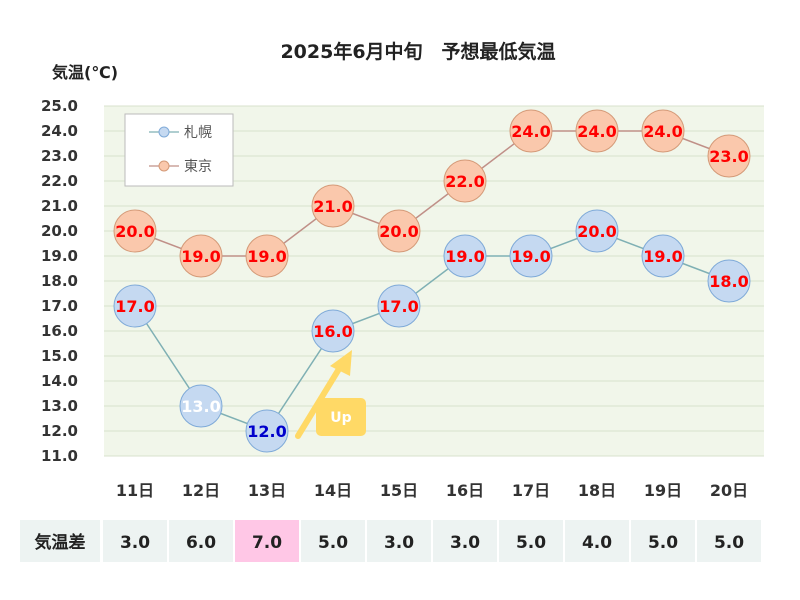 The image size is (800, 600). Describe the element at coordinates (59, 231) in the screenshot. I see `y-tick-label: 20.0` at that location.